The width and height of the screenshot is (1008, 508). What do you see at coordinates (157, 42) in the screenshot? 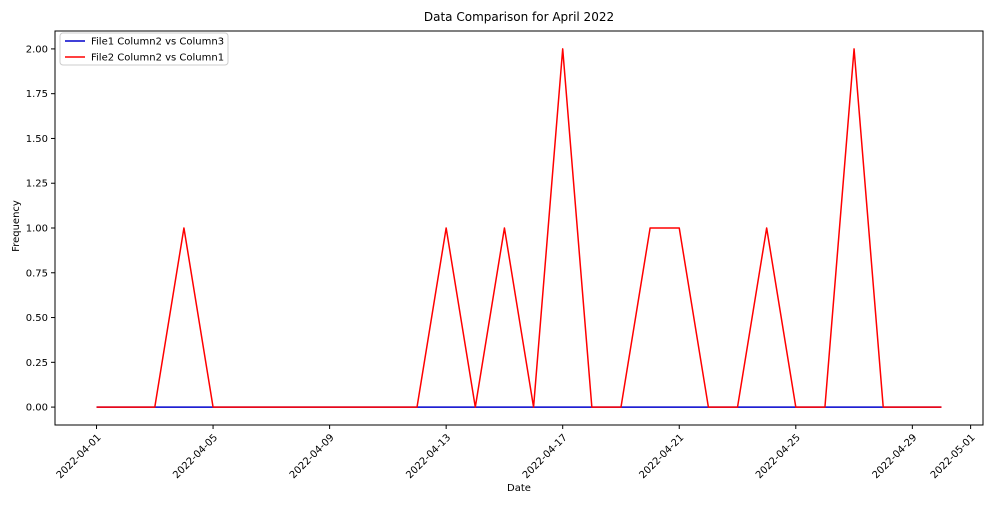
I see `legend-label-1: File1 Column2 vs Column3` at bounding box center [157, 42].